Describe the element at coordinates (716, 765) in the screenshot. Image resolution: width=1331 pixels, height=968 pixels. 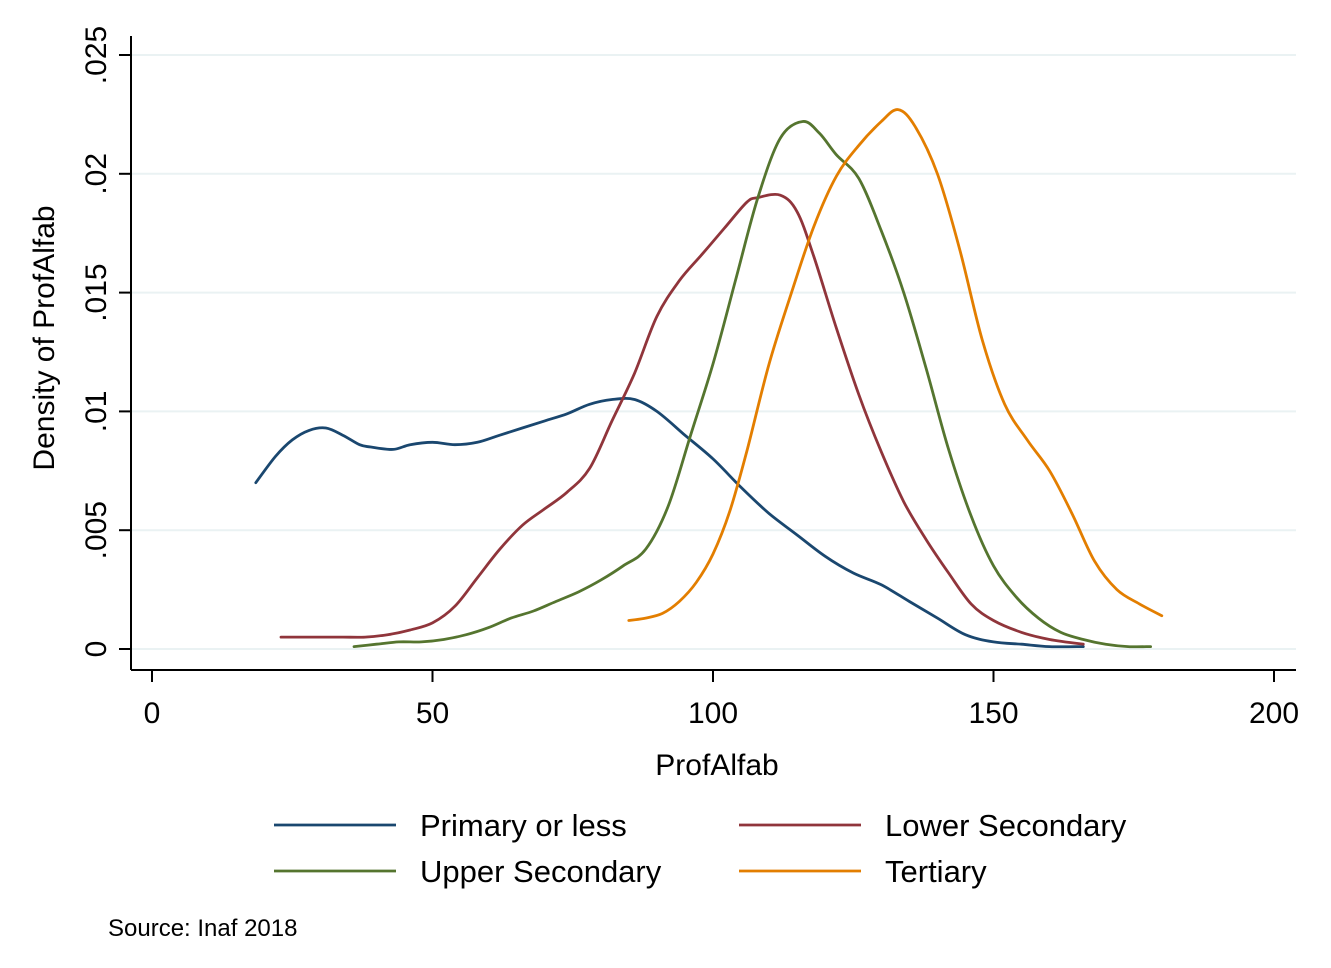
I see `x-axis-title: ProfAlfab` at that location.